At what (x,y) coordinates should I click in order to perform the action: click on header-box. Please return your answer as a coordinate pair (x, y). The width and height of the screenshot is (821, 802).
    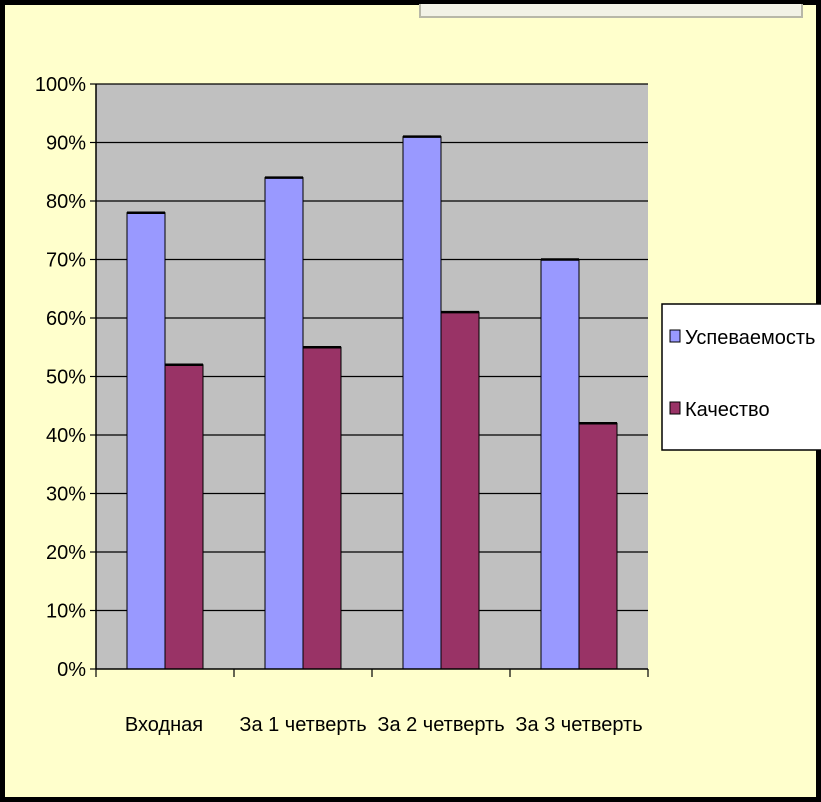
    Looking at the image, I should click on (611, 11).